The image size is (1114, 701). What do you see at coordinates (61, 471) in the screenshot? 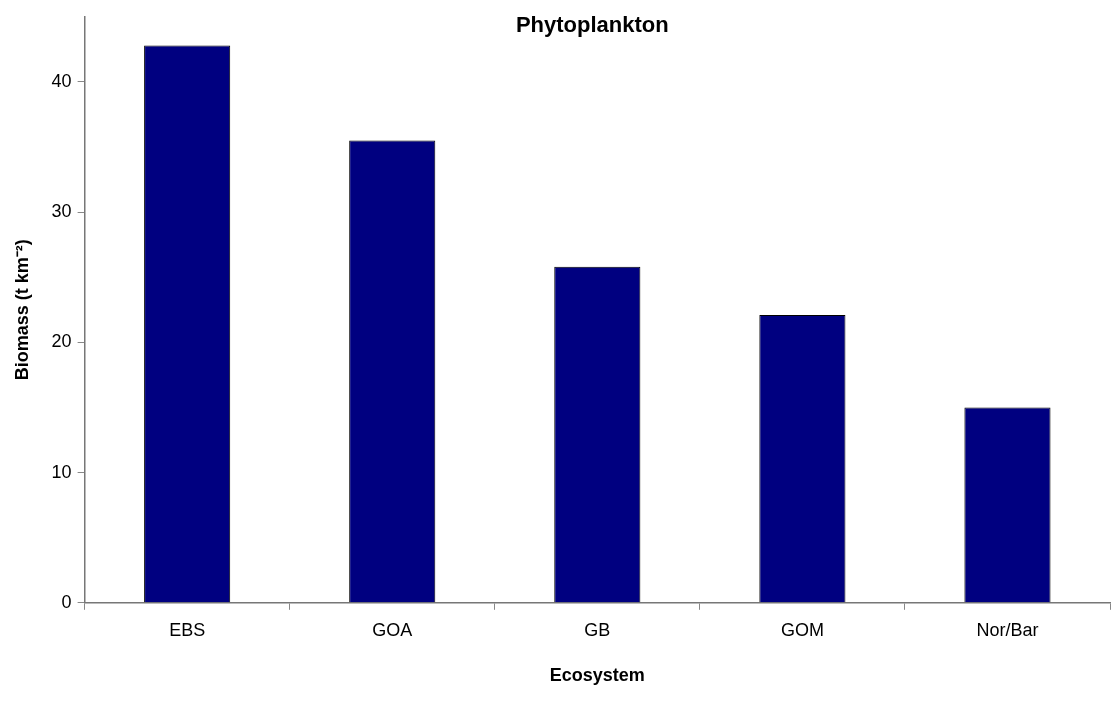
I see `y-tick-label: 10` at bounding box center [61, 471].